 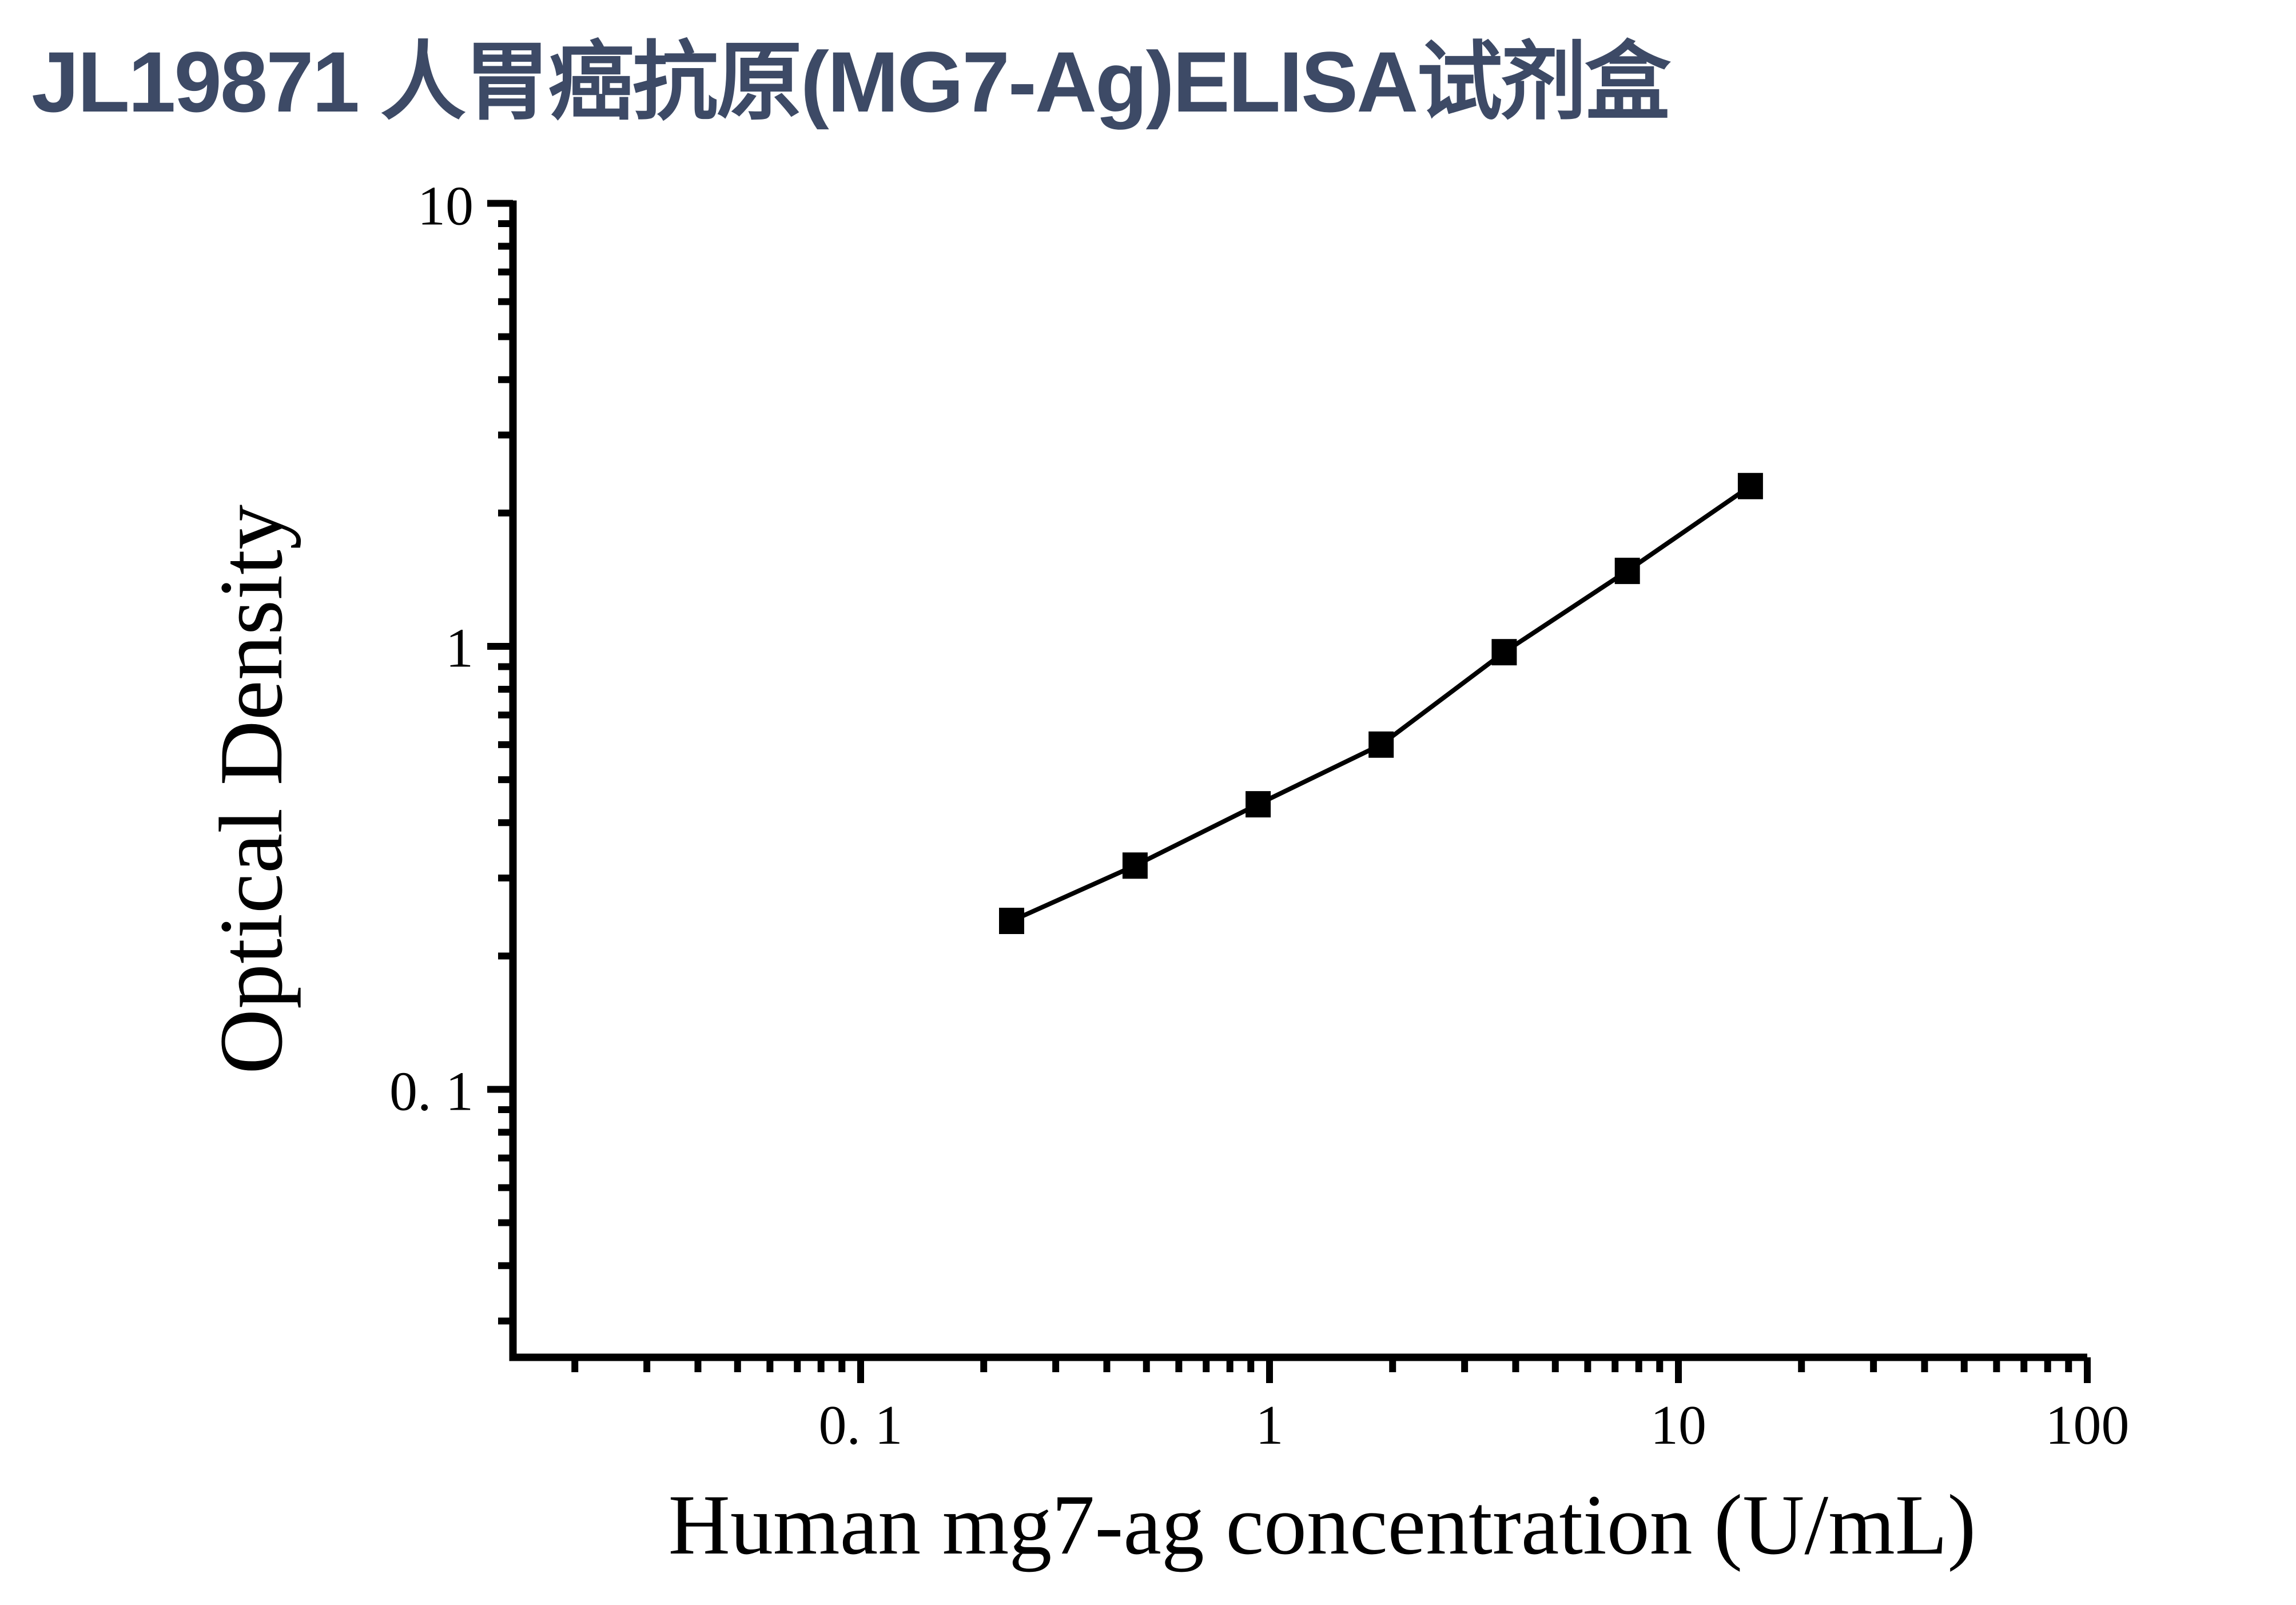 I want to click on x-tick-label-0-1: 0. 1, so click(x=861, y=1425).